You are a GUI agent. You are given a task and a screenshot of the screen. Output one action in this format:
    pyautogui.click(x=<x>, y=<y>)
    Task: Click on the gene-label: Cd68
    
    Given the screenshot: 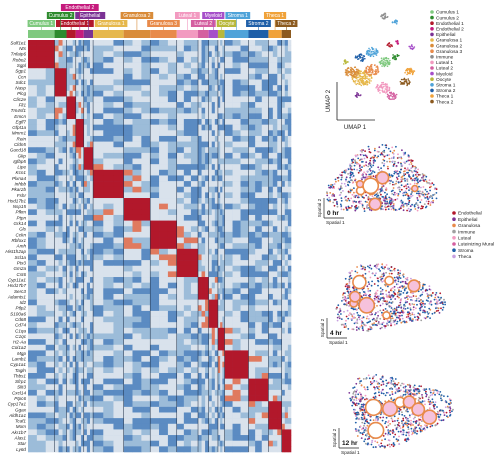 What is the action you would take?
    pyautogui.click(x=20, y=319)
    